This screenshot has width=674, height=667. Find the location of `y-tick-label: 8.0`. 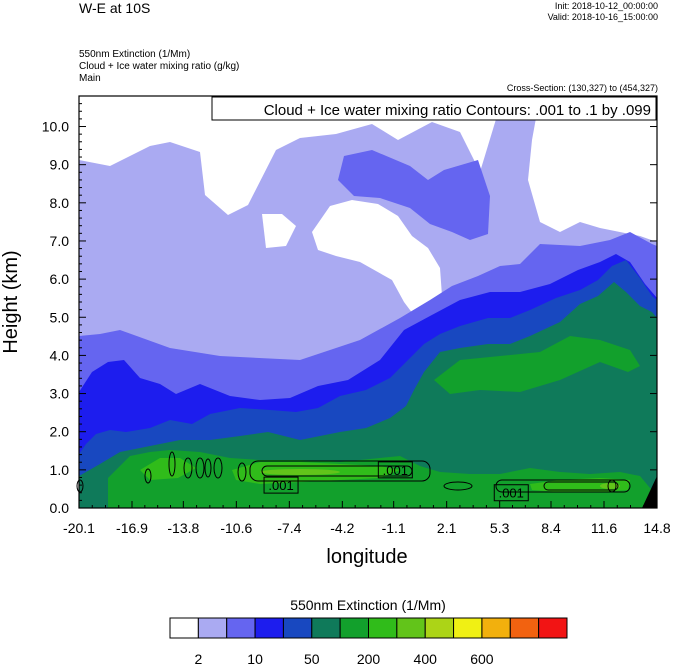

y-tick-label: 8.0 is located at coordinates (60, 203).